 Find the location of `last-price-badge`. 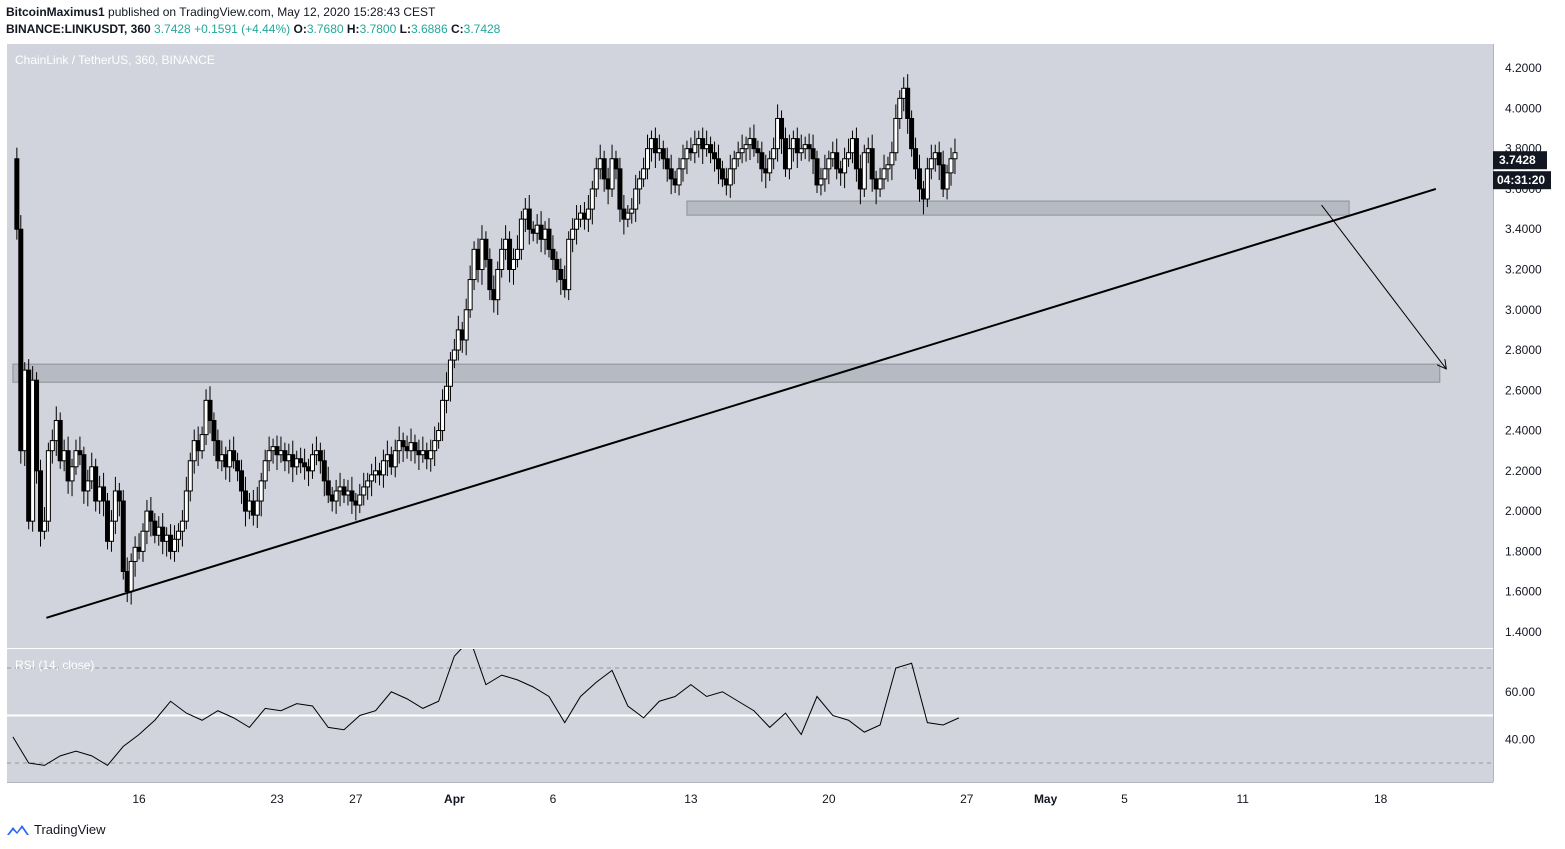

last-price-badge is located at coordinates (1520, 160).